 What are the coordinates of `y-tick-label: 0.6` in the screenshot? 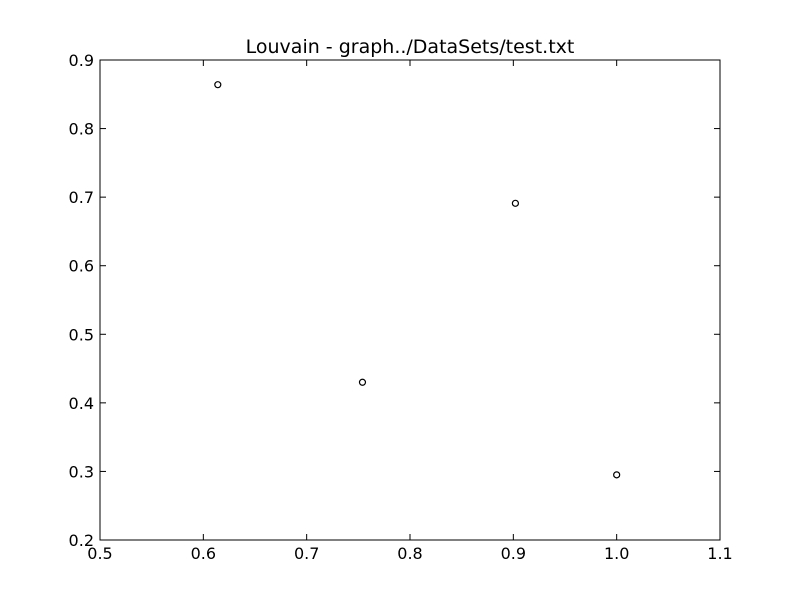 It's located at (81, 266).